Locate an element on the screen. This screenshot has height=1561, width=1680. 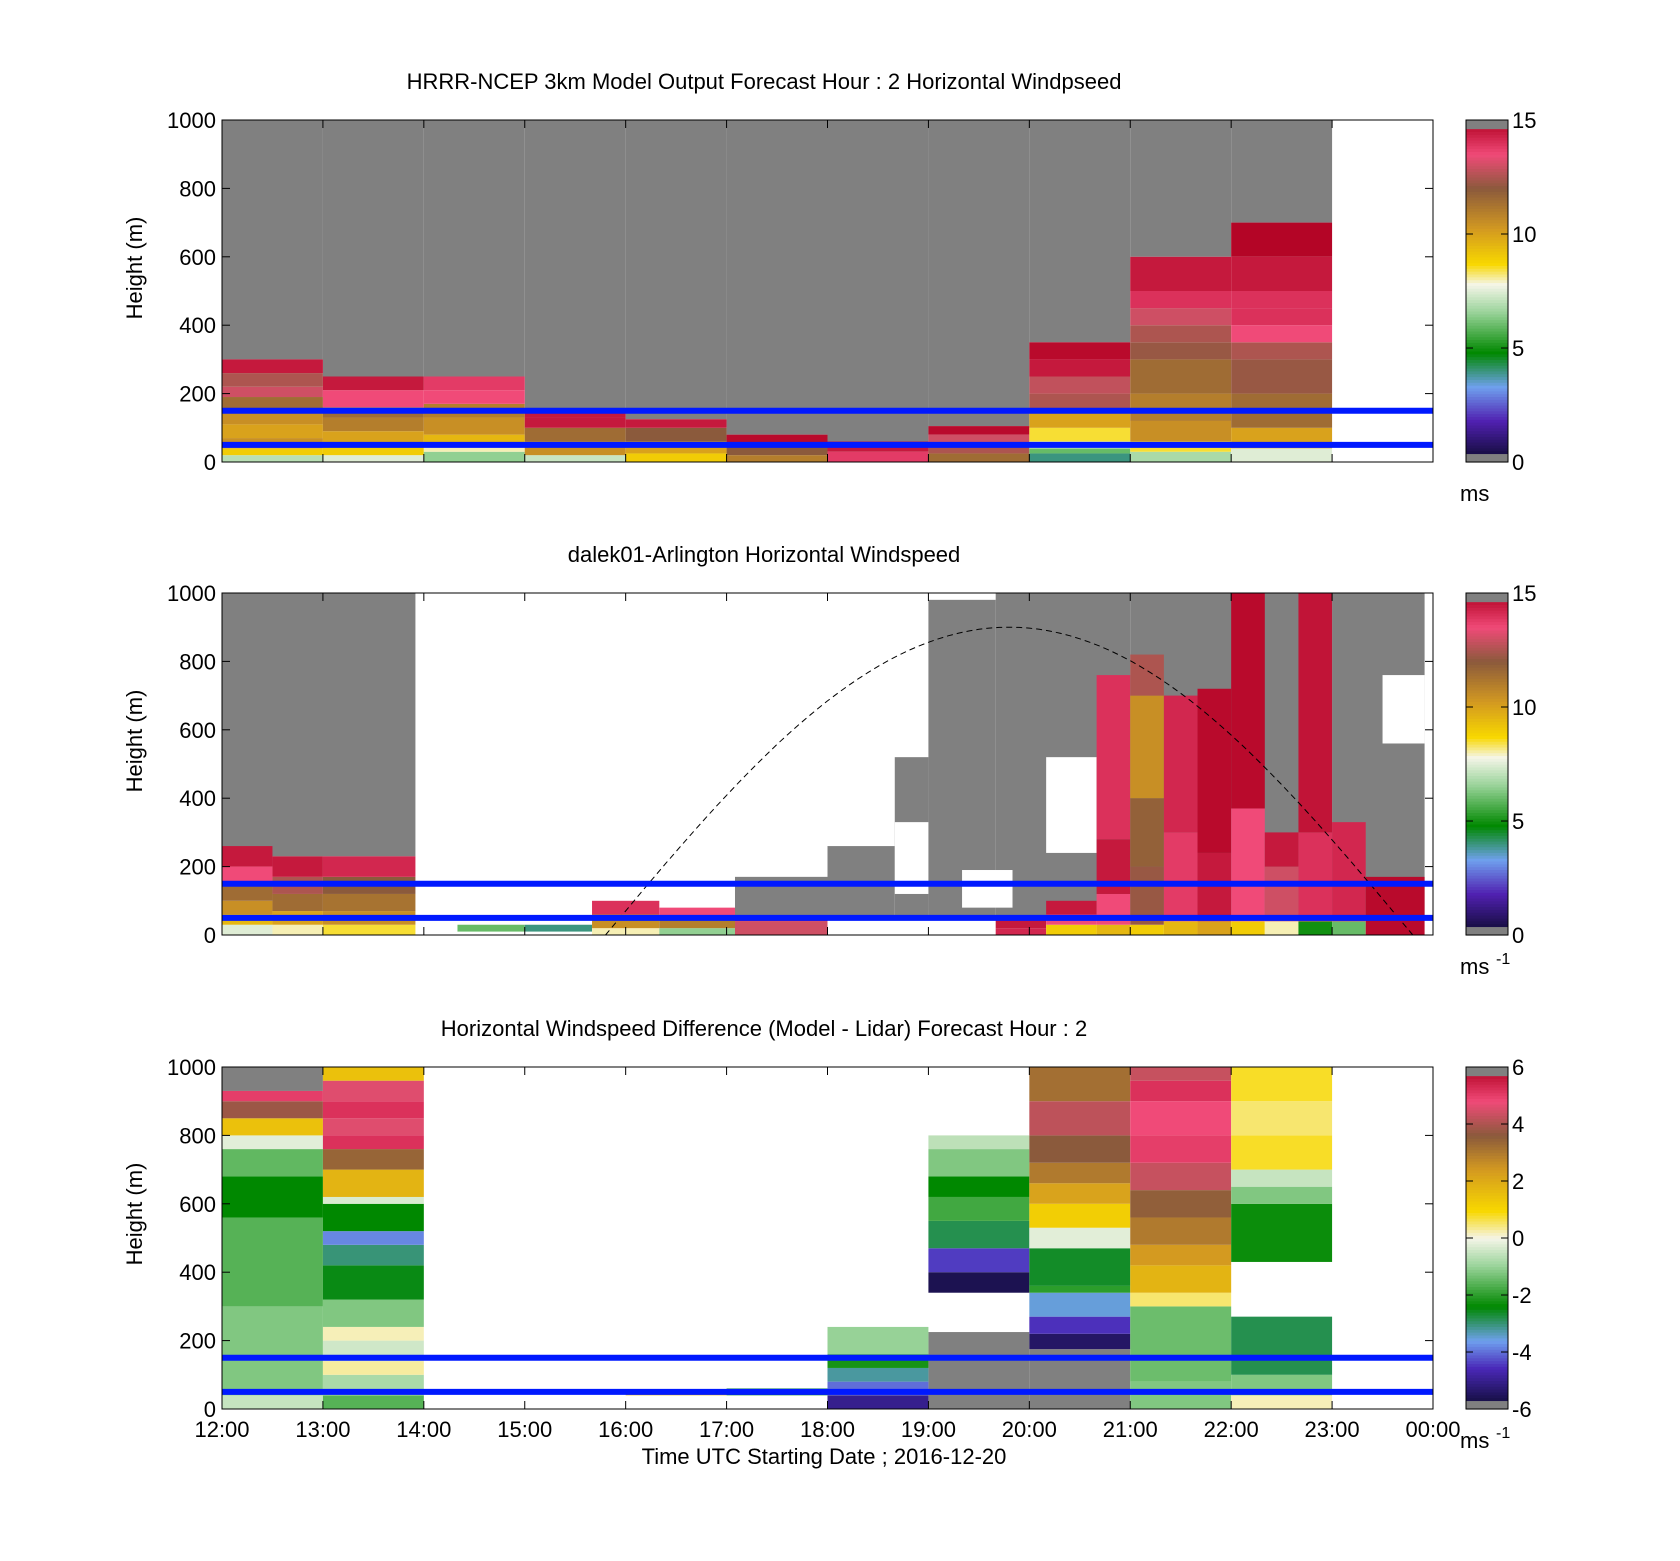
x-tick-label: 16:00 is located at coordinates (625, 1429).